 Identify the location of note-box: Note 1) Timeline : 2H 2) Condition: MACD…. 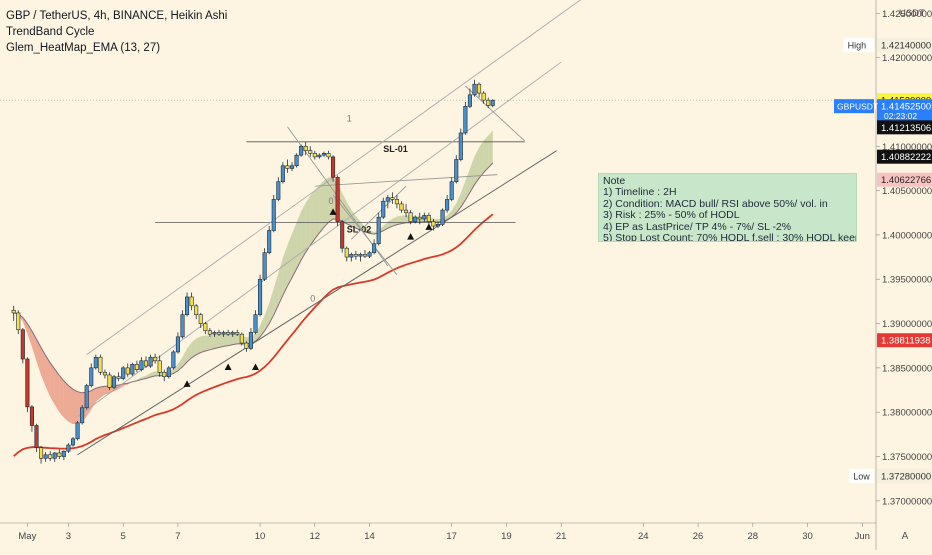
(727, 207).